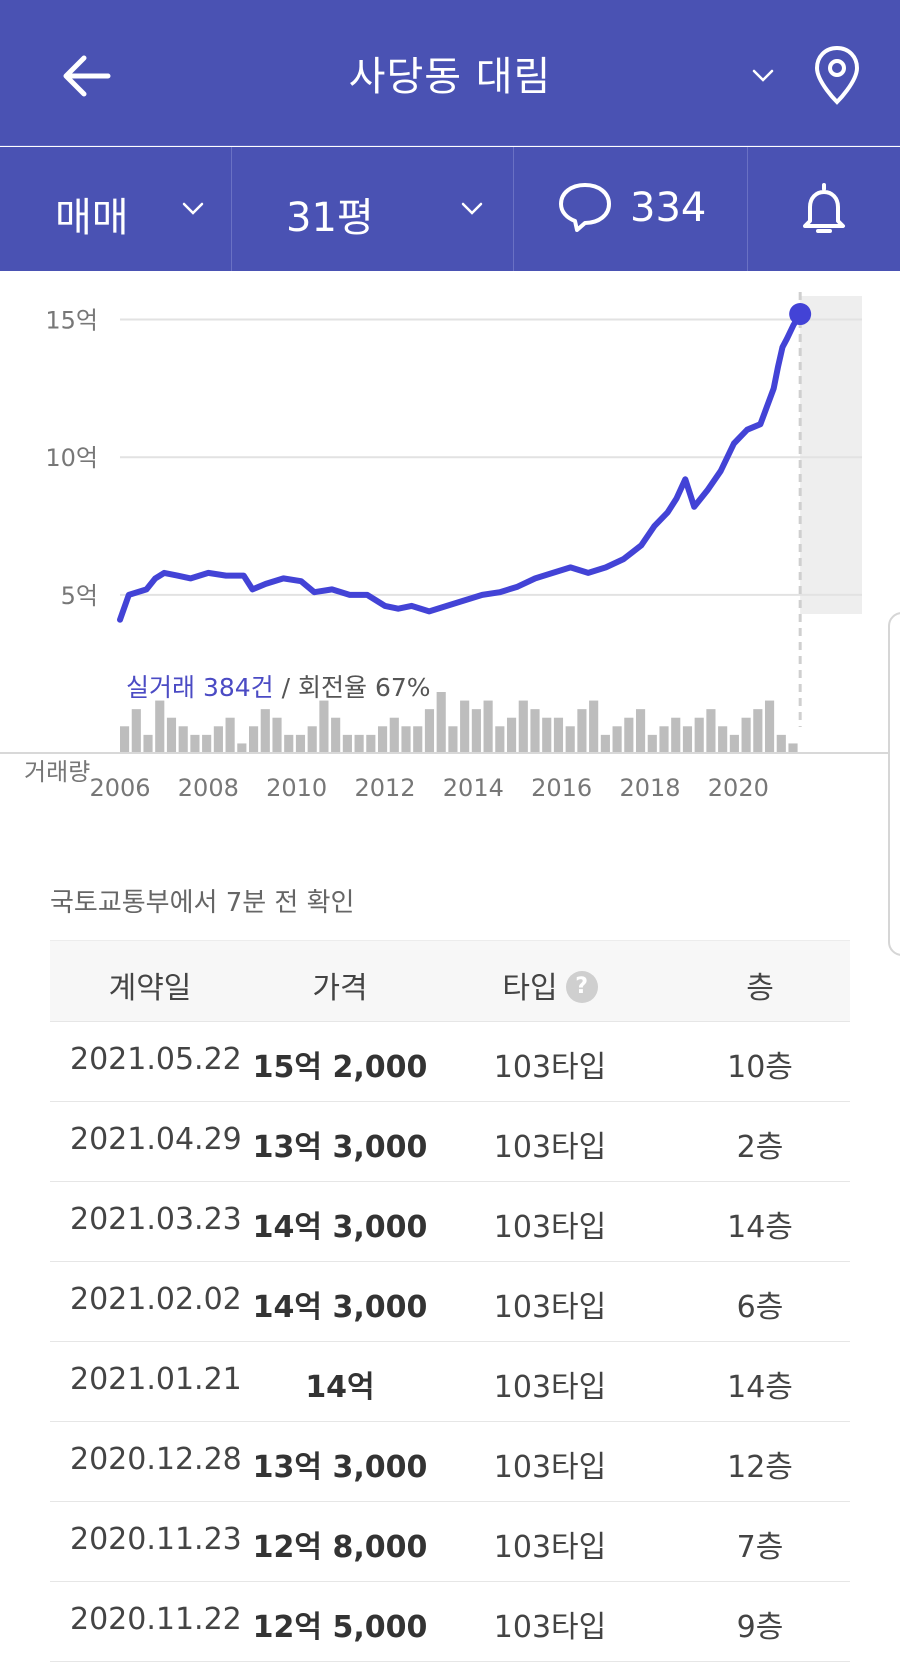  What do you see at coordinates (450, 1302) in the screenshot?
I see `table-row: 2021.02.02 14억 3,000 103타입 6층` at bounding box center [450, 1302].